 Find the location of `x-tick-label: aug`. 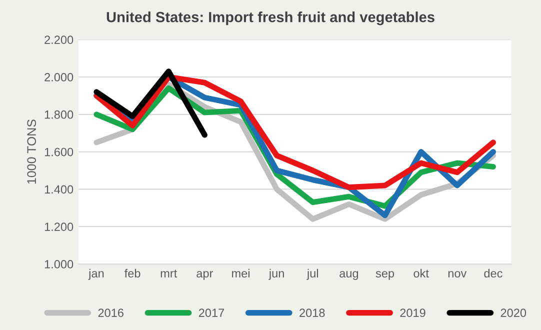

x-tick-label: aug is located at coordinates (349, 275).